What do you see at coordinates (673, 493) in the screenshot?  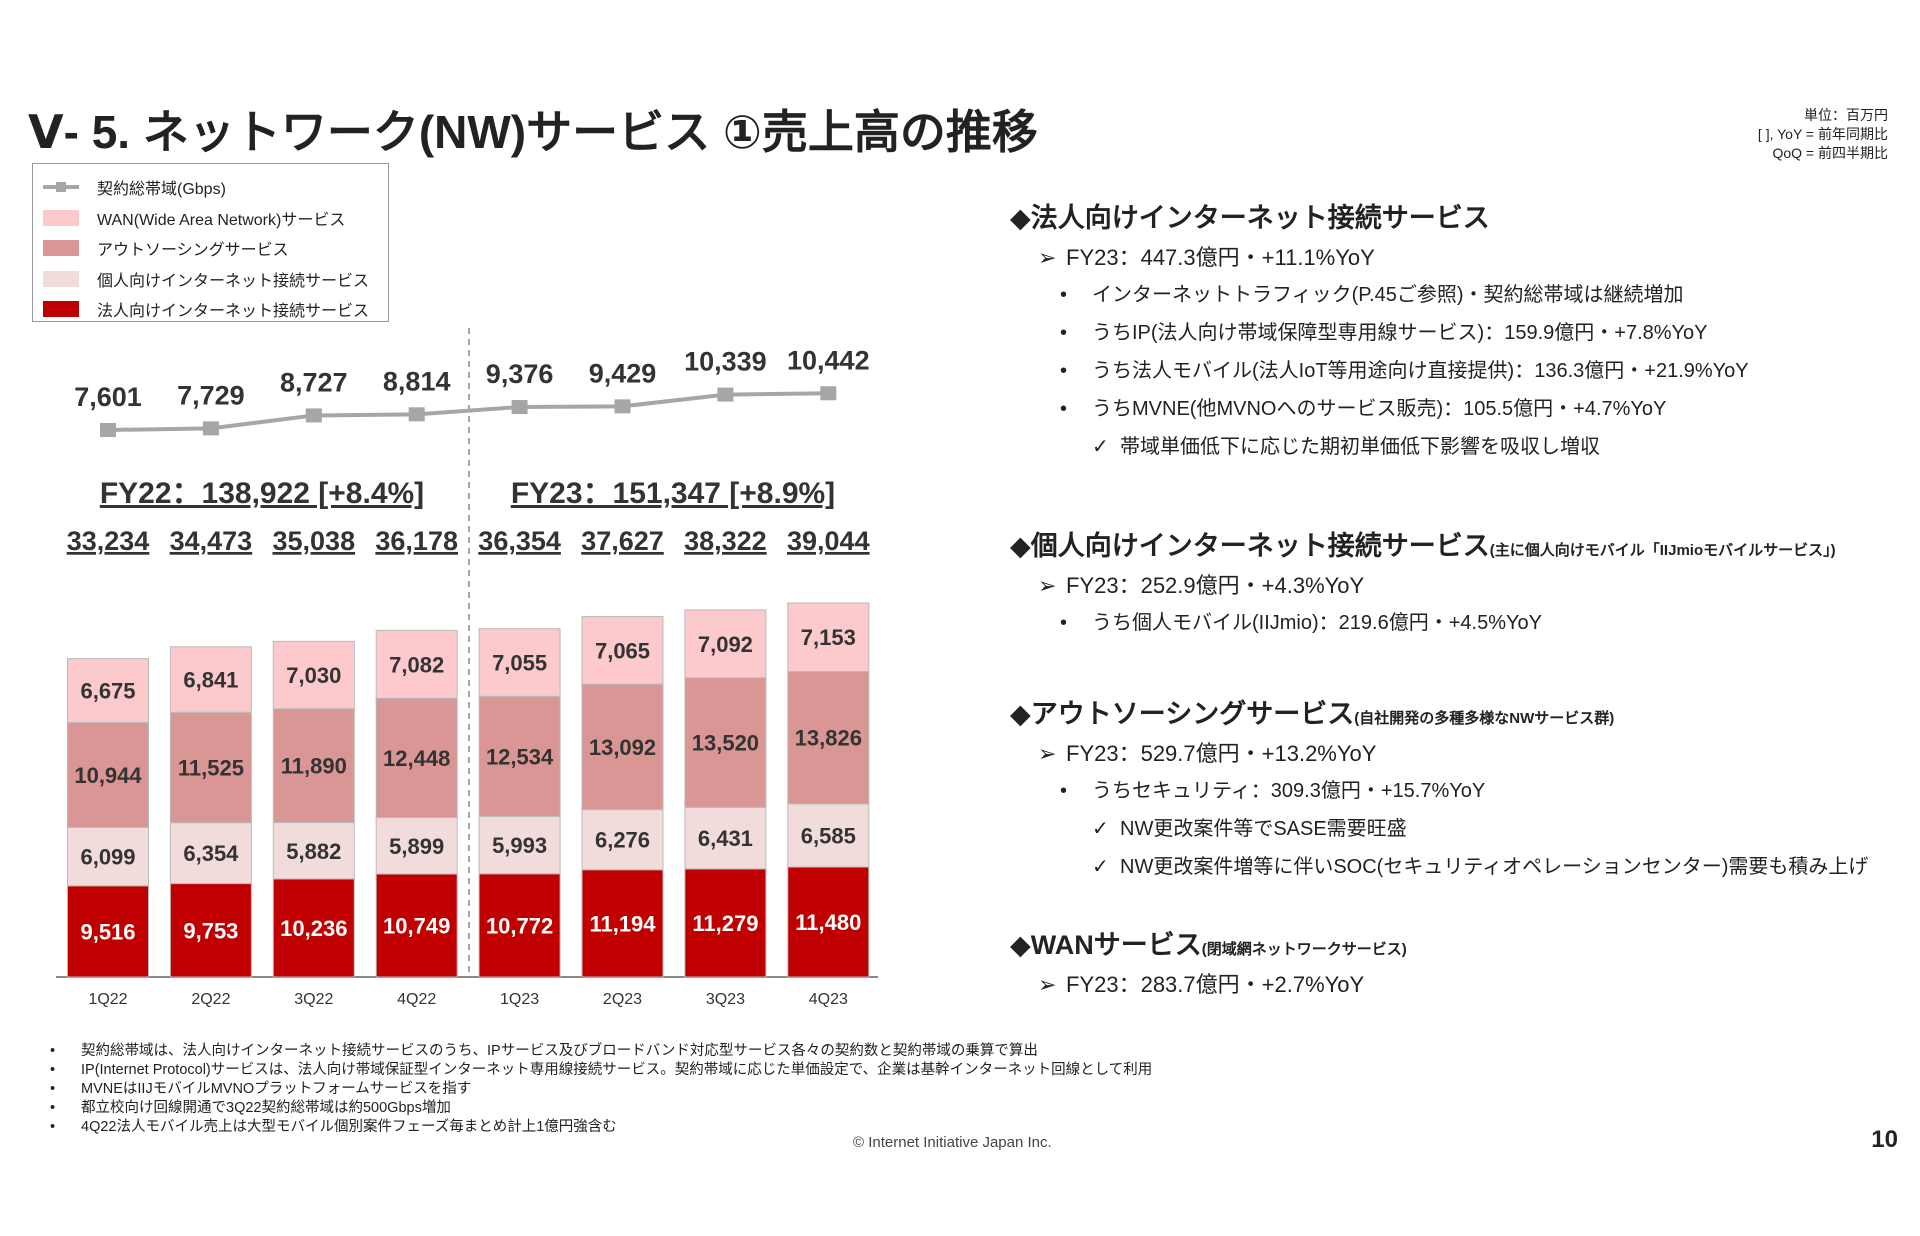 I see `fy-summary: FY23：151,347 [+8.9%]` at bounding box center [673, 493].